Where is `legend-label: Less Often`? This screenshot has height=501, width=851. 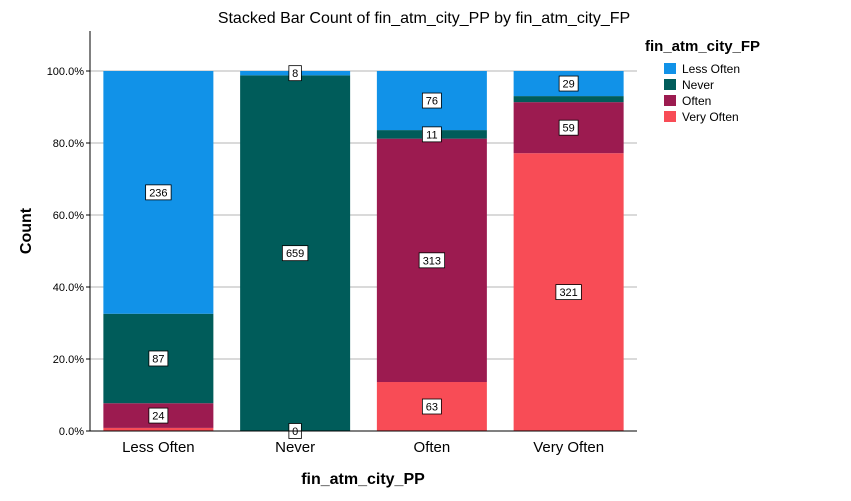
legend-label: Less Often is located at coordinates (711, 69).